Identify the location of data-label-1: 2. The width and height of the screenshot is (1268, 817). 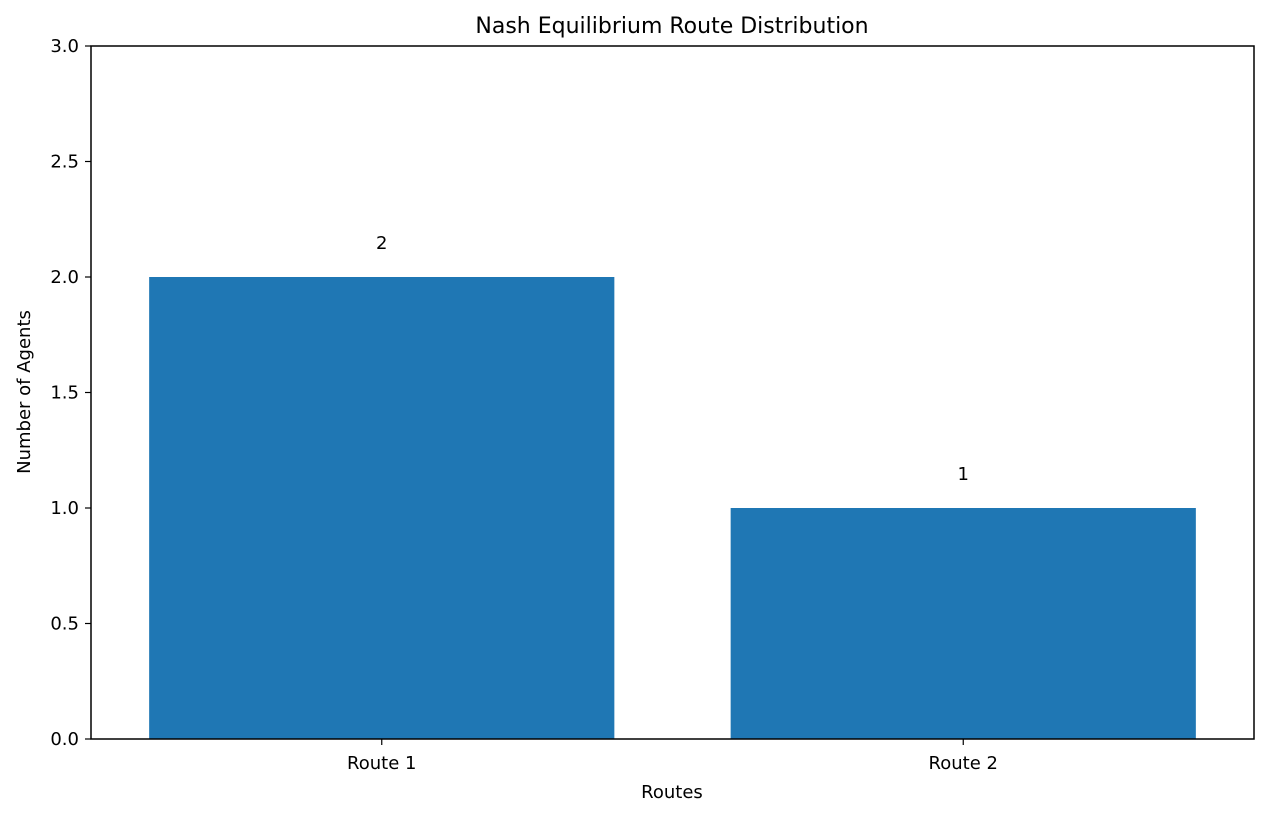
(381, 243).